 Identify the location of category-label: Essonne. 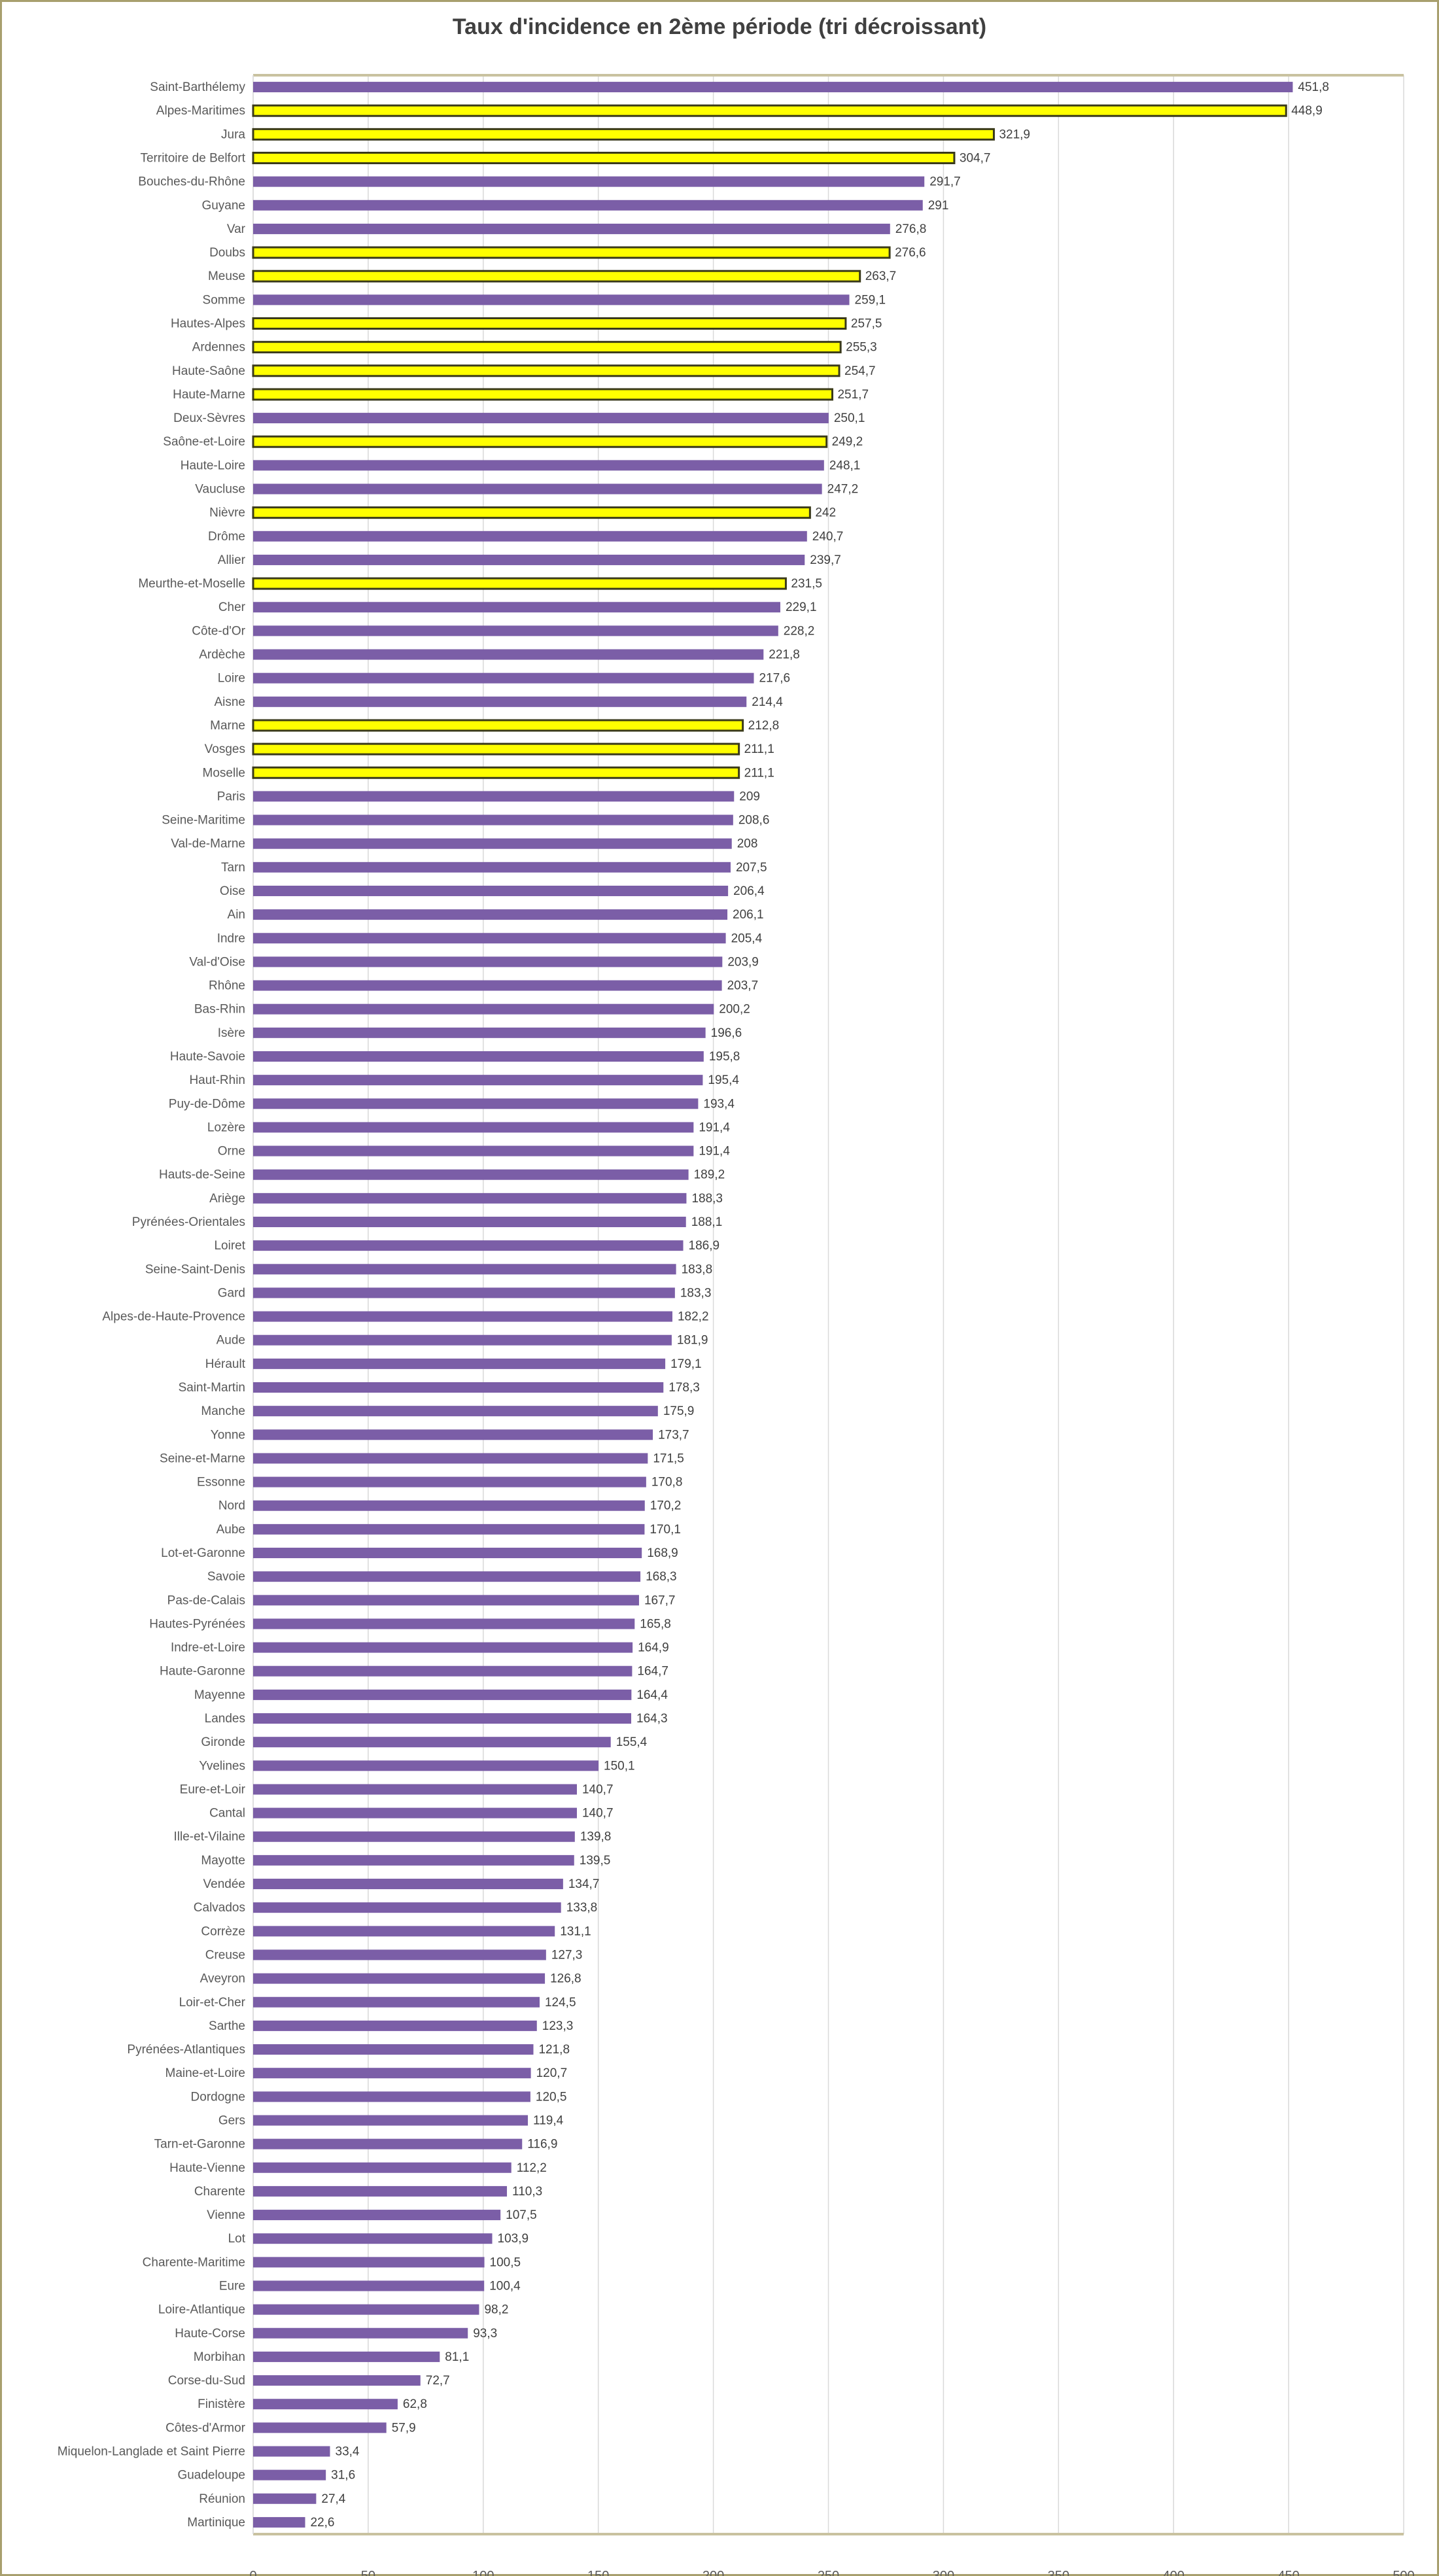
(221, 1482).